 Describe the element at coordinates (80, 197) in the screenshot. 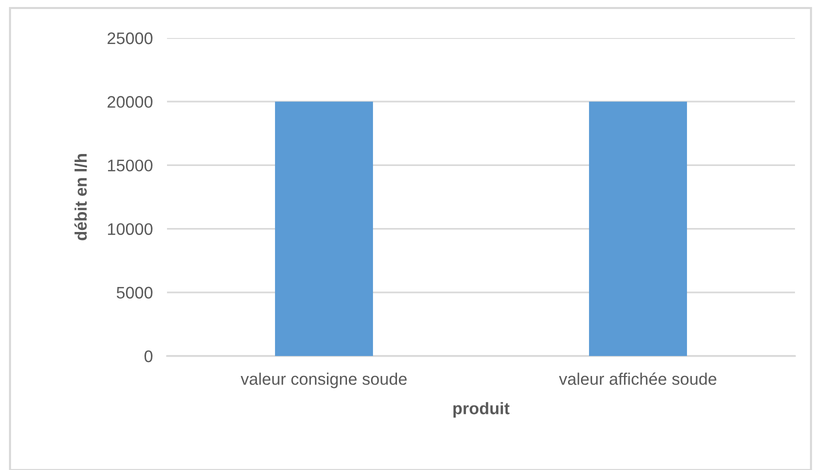

I see `y-axis-title: débit en l/h` at that location.